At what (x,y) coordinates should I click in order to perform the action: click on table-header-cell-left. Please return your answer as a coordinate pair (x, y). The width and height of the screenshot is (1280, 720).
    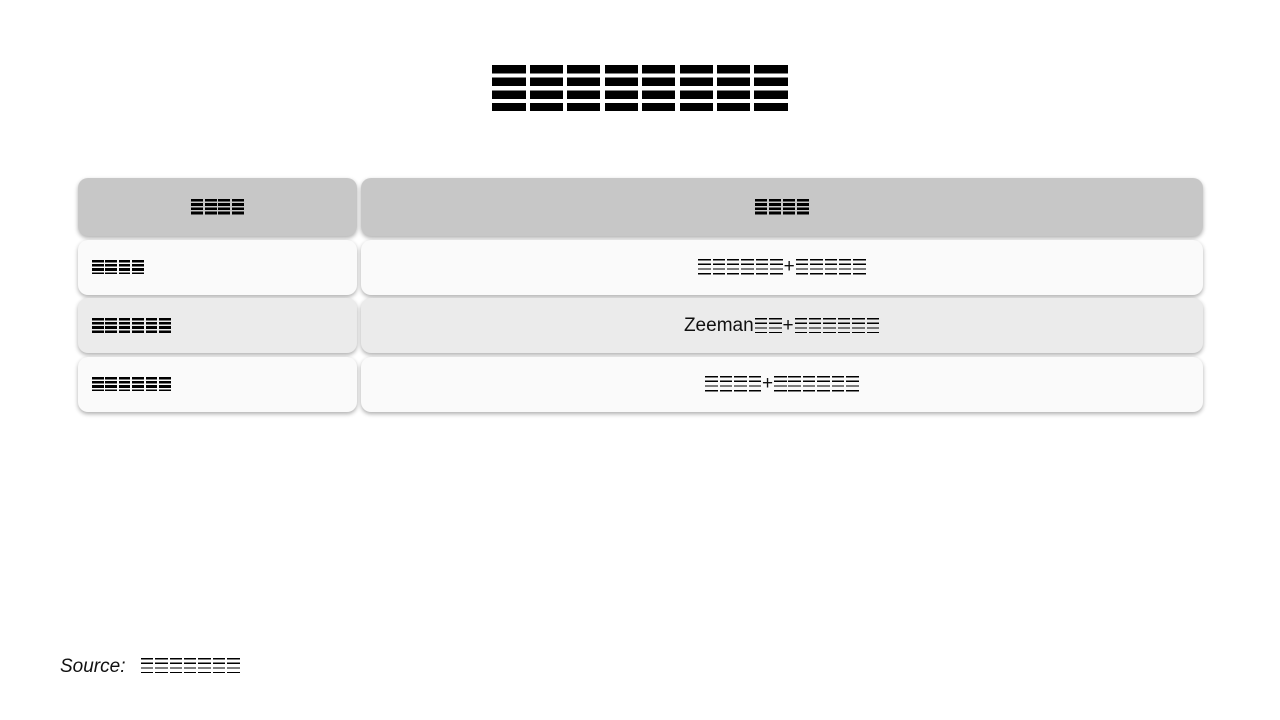
    Looking at the image, I should click on (217, 207).